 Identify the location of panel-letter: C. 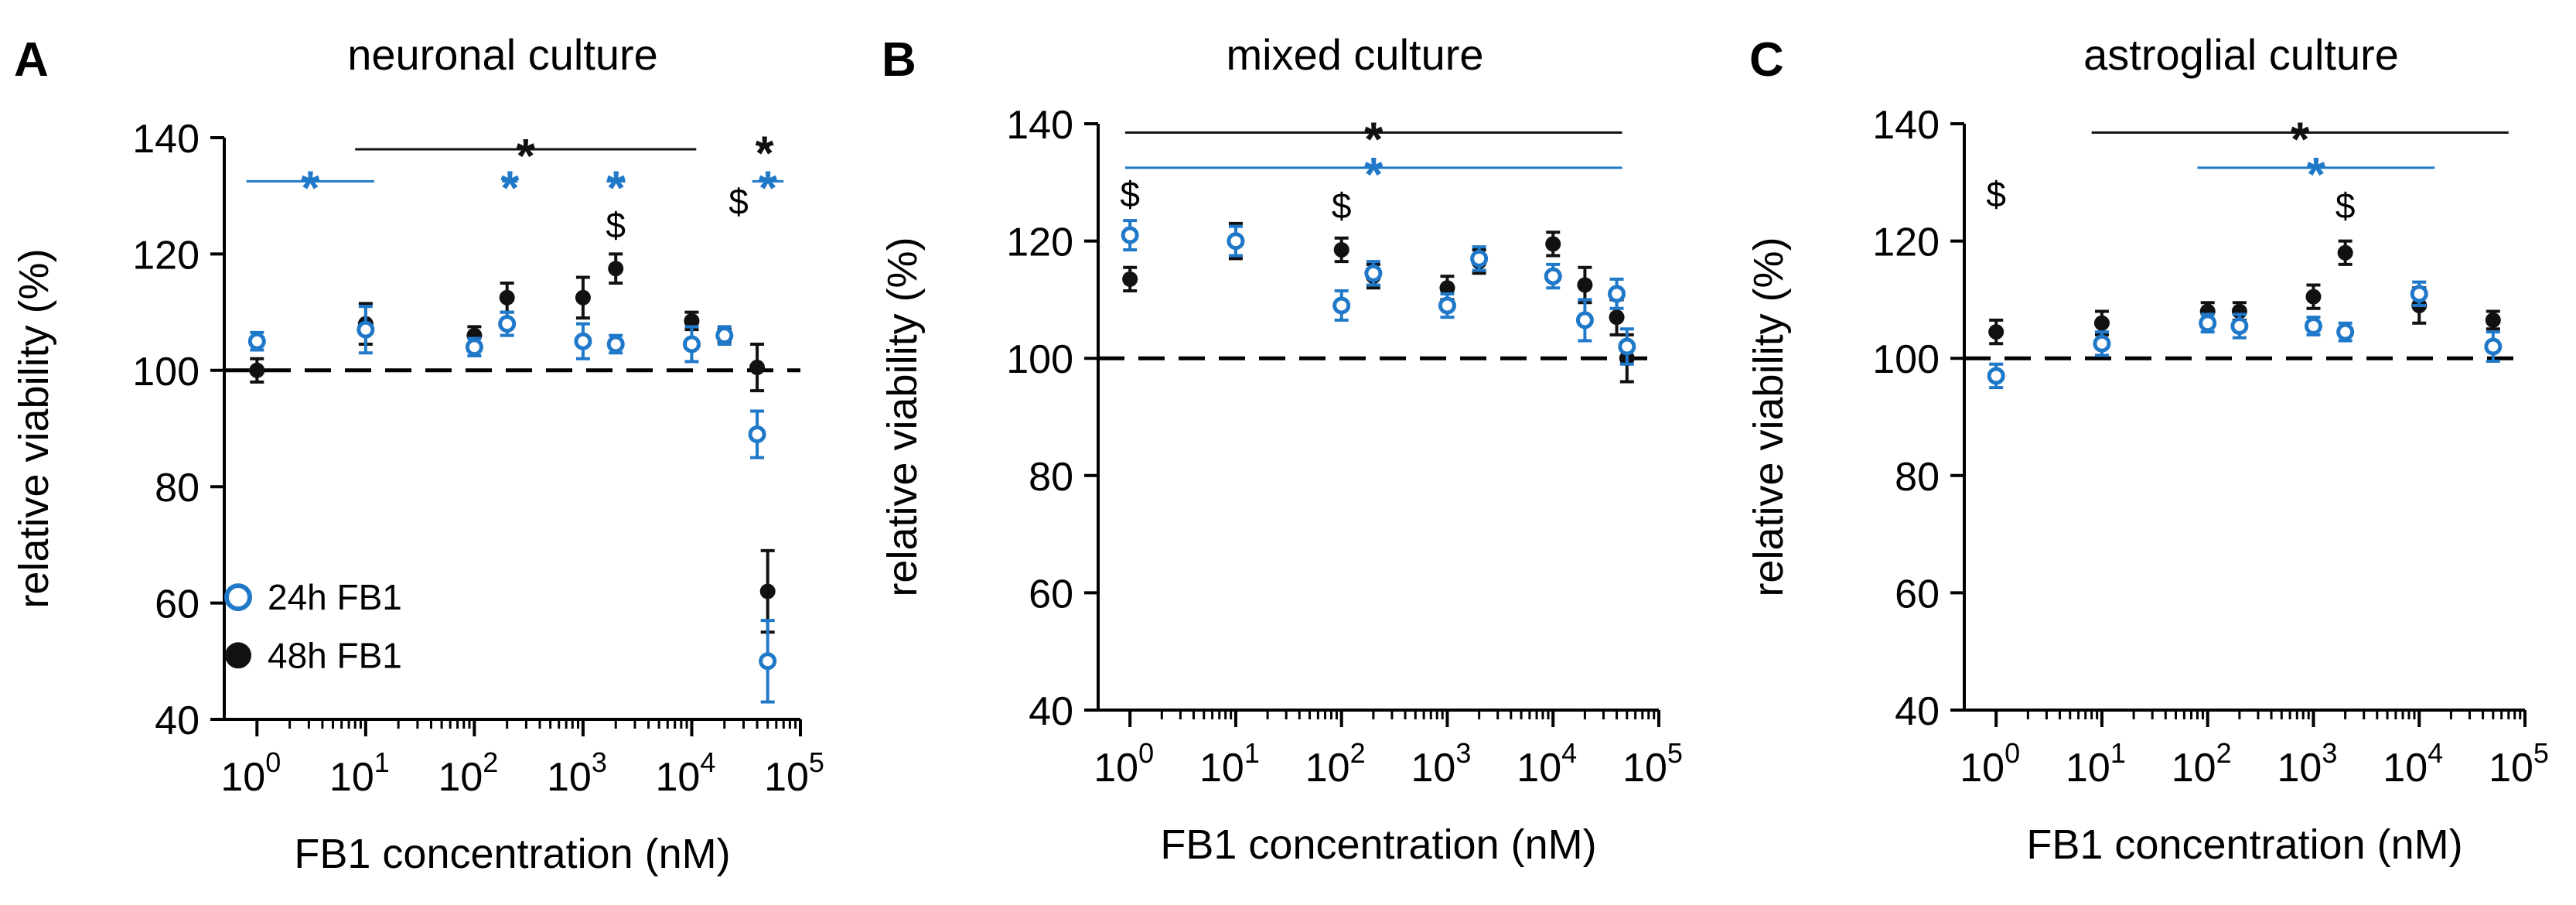
(1767, 60).